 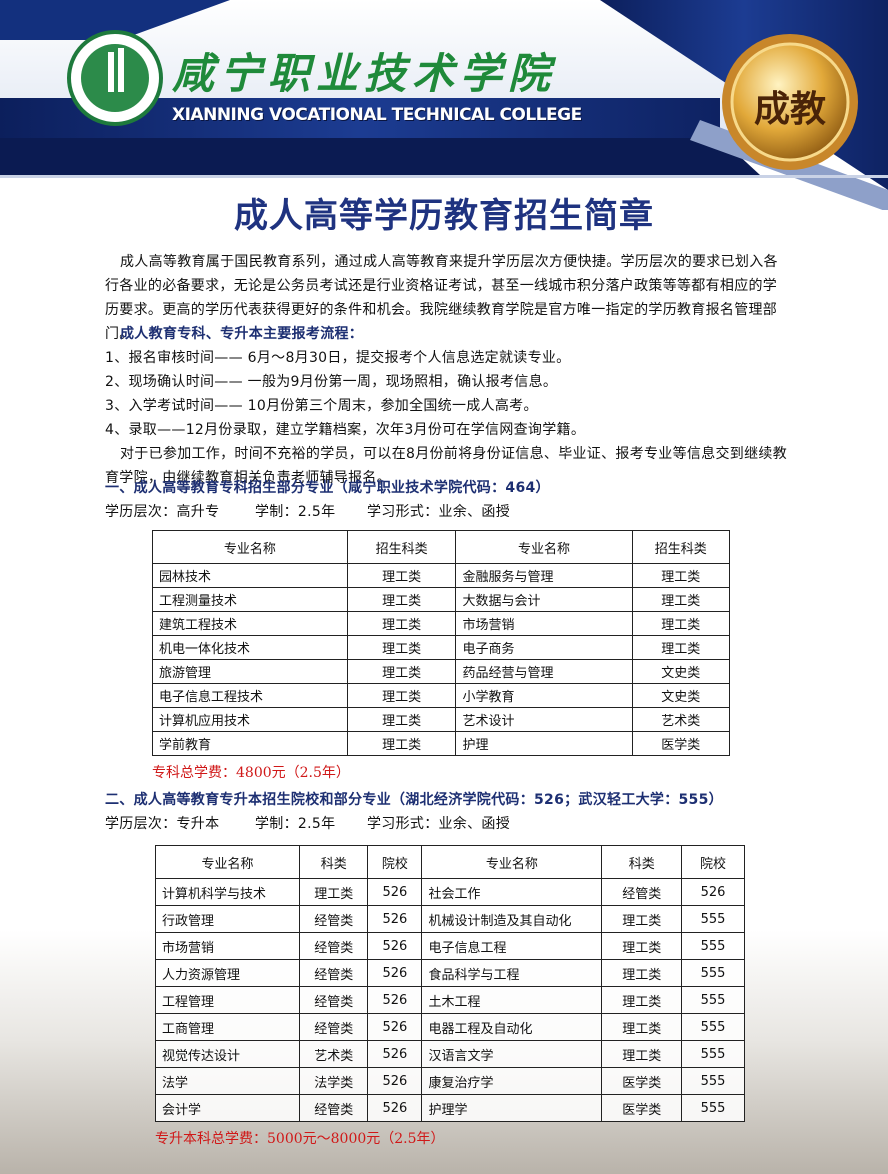 I want to click on header-row: 专业名称 招生科类 专业名称 招生科类, so click(x=441, y=547).